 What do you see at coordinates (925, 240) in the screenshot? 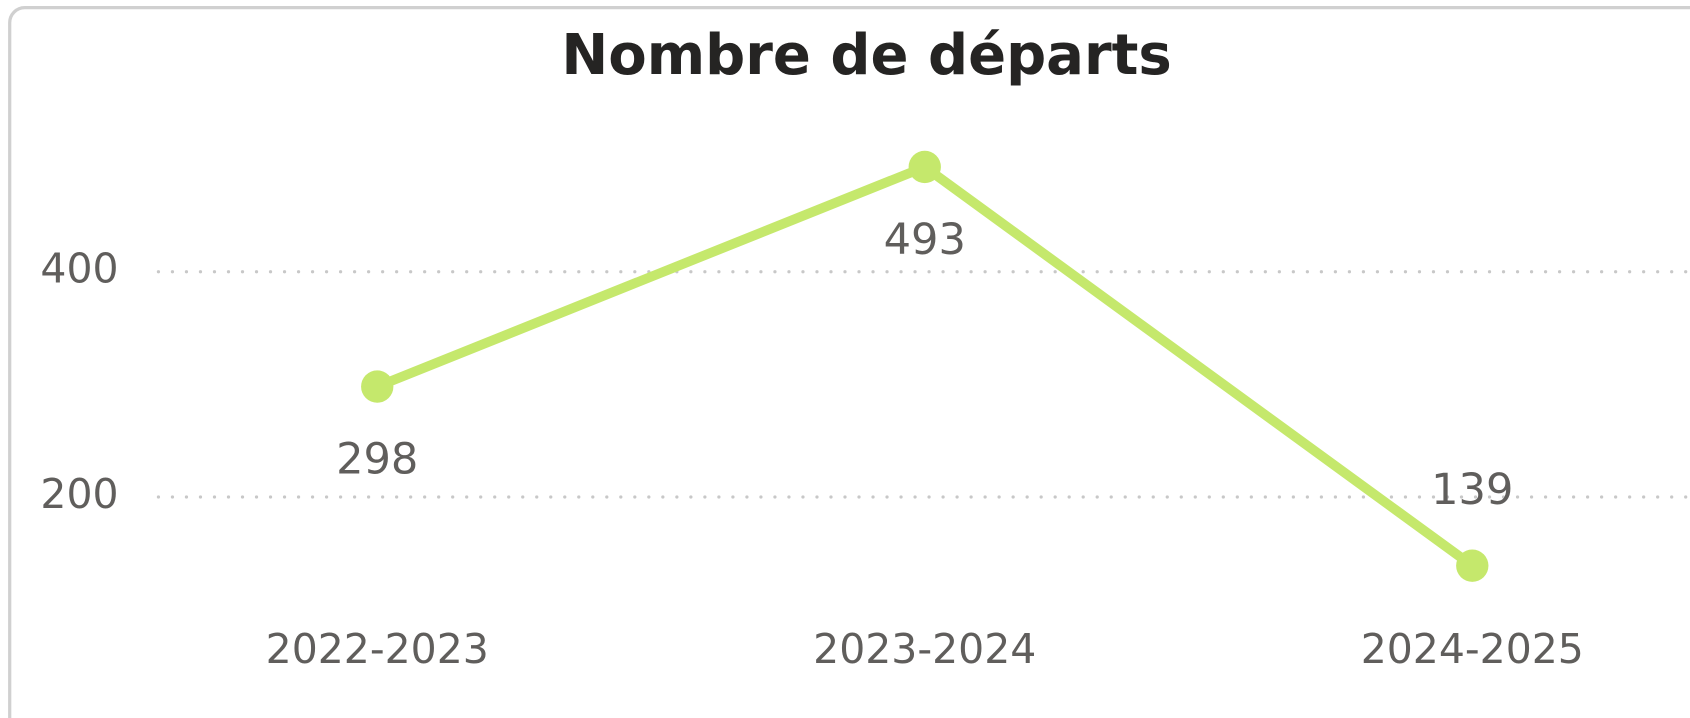
I see `data-label: 493` at bounding box center [925, 240].